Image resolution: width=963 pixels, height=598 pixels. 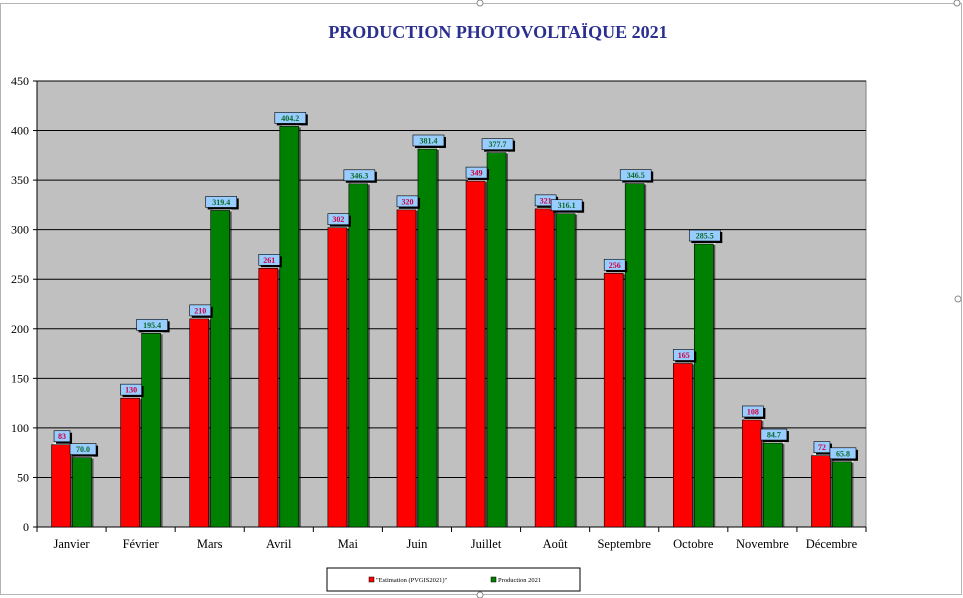 I want to click on legend: "Estimation (PVGIS2021)" Production 2021, so click(x=453, y=579).